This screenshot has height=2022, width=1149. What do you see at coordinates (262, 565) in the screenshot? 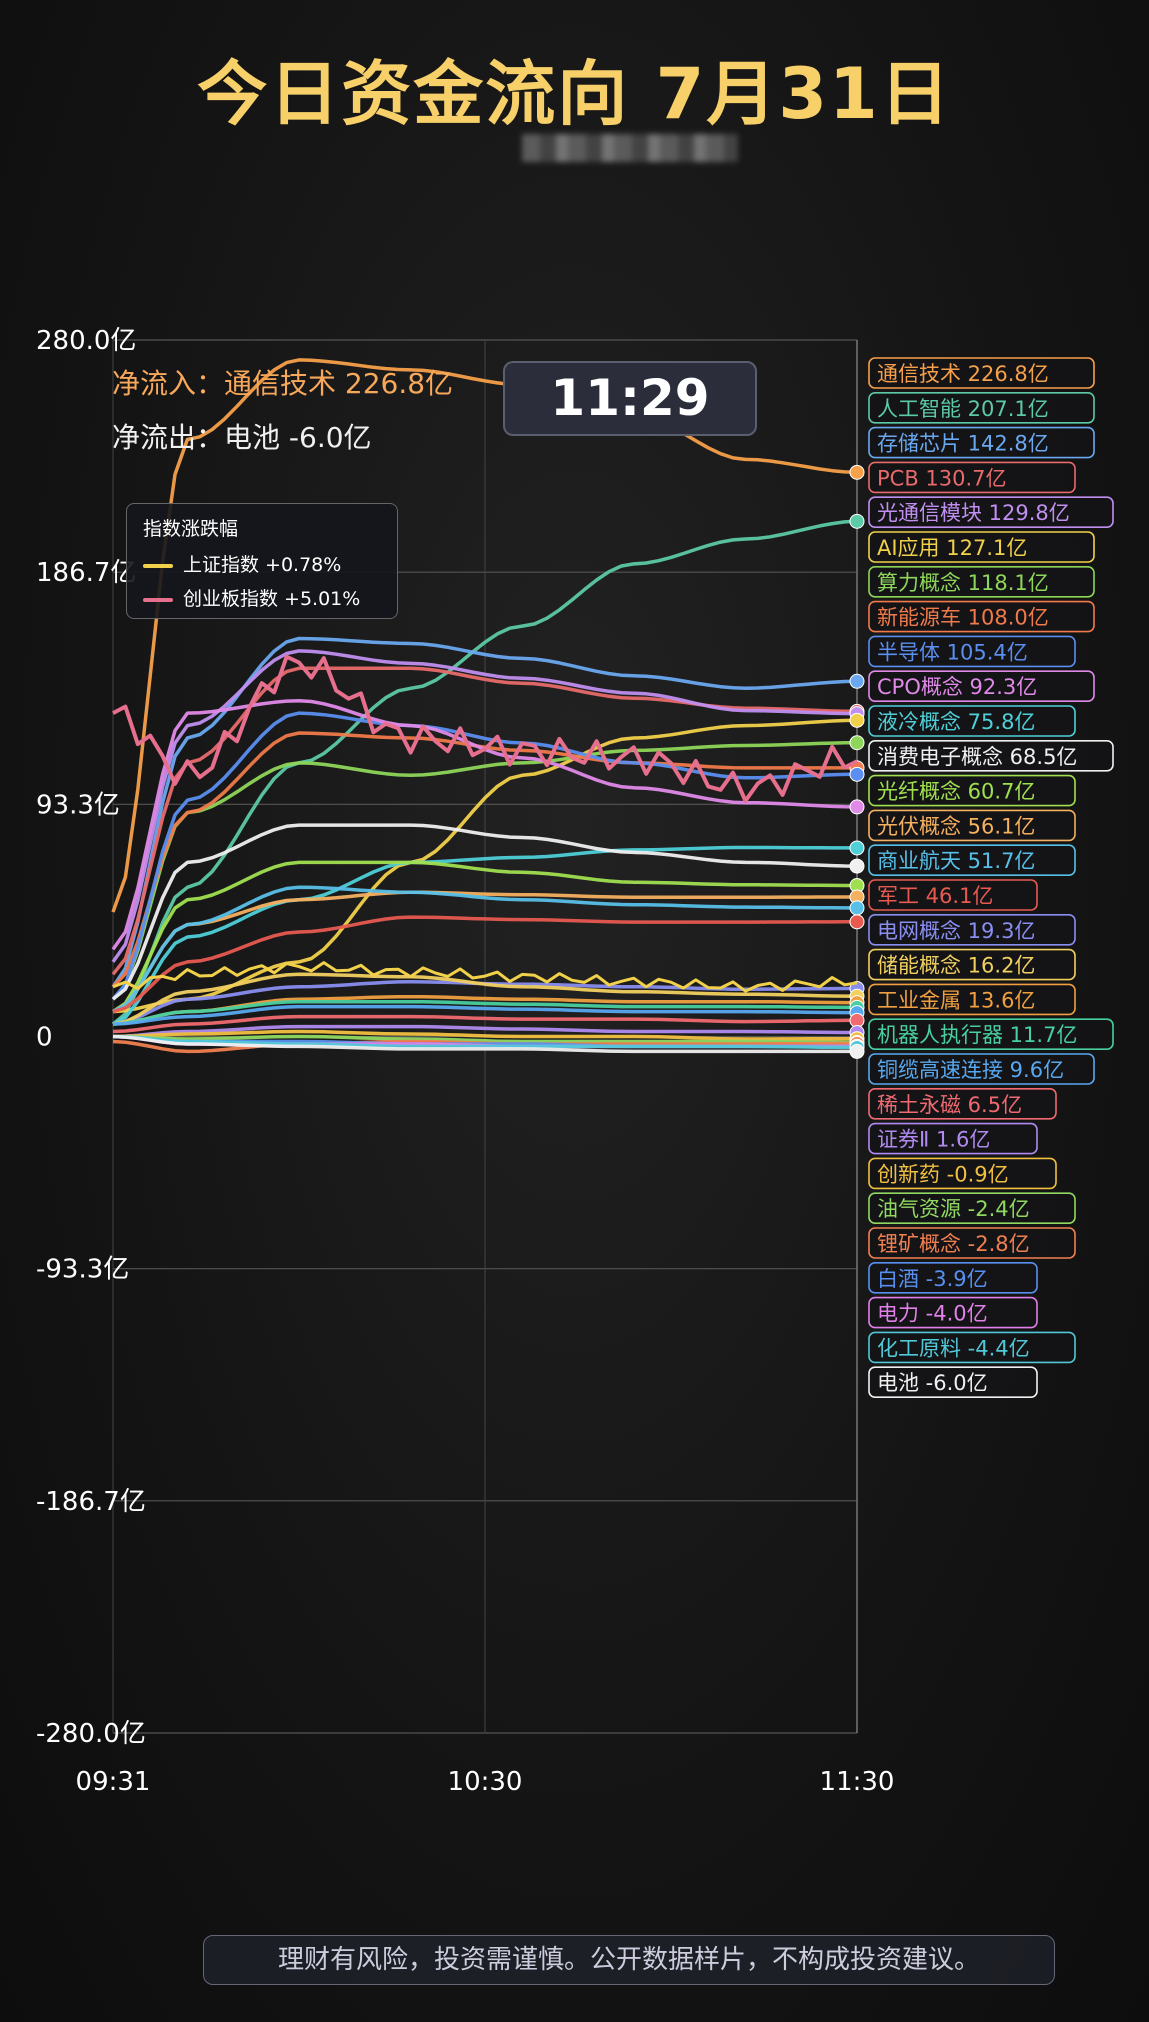
I see `legend-label-sse: 上证指数 +0.78%` at bounding box center [262, 565].